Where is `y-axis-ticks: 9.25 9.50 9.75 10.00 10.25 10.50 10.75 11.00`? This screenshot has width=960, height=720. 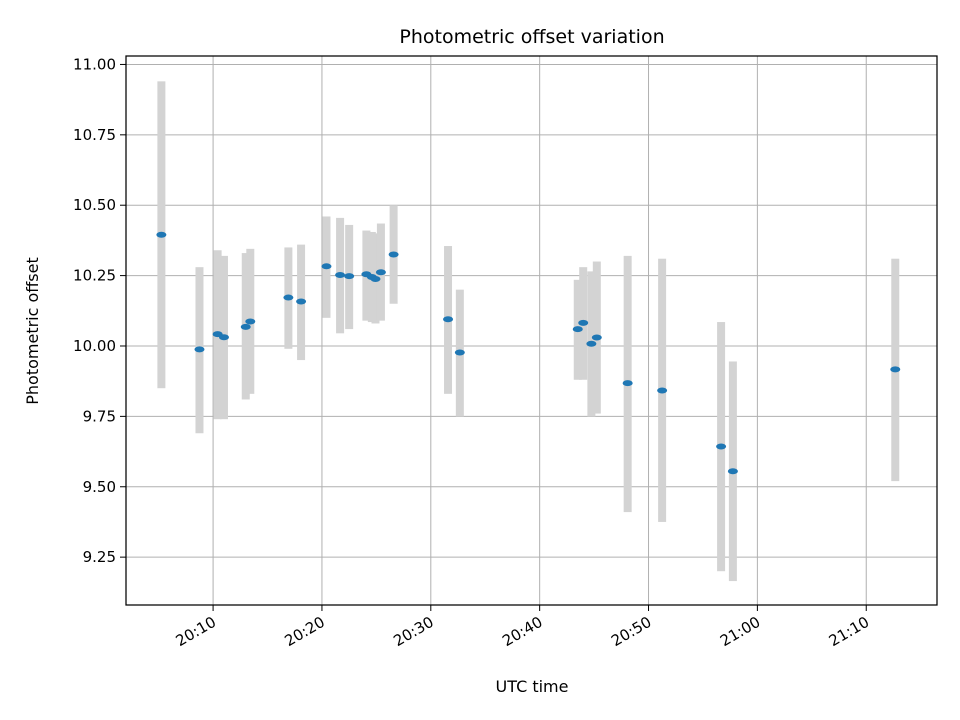
y-axis-ticks: 9.25 9.50 9.75 10.00 10.25 10.50 10.75 11.00 is located at coordinates (99, 310).